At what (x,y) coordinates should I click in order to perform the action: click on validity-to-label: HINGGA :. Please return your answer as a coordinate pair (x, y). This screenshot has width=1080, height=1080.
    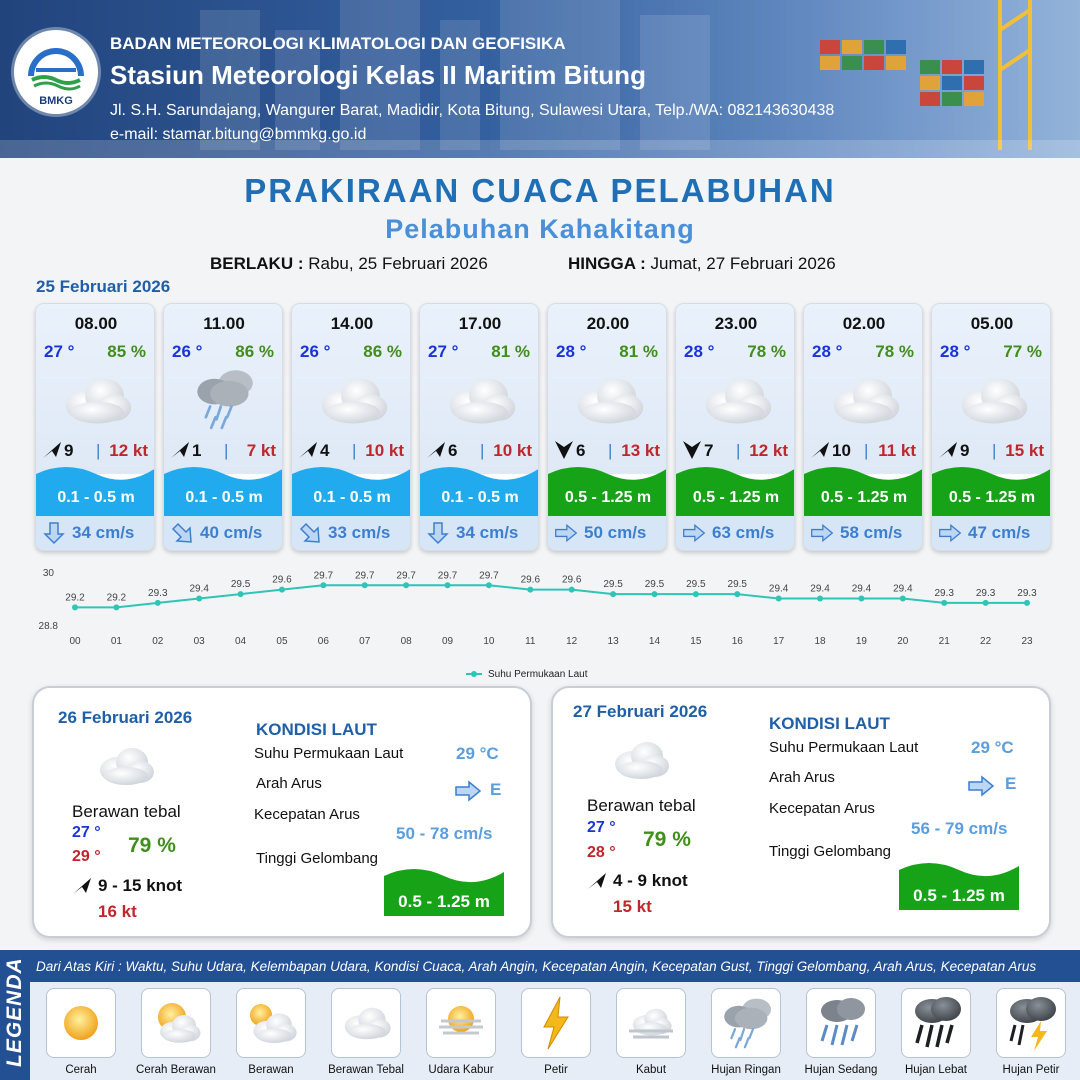
    Looking at the image, I should click on (607, 263).